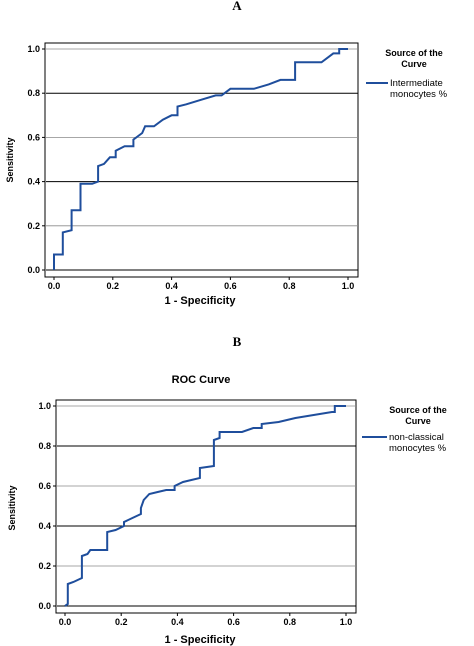 The height and width of the screenshot is (646, 474). I want to click on panel-b-legend-label-line1: non-classical, so click(416, 437).